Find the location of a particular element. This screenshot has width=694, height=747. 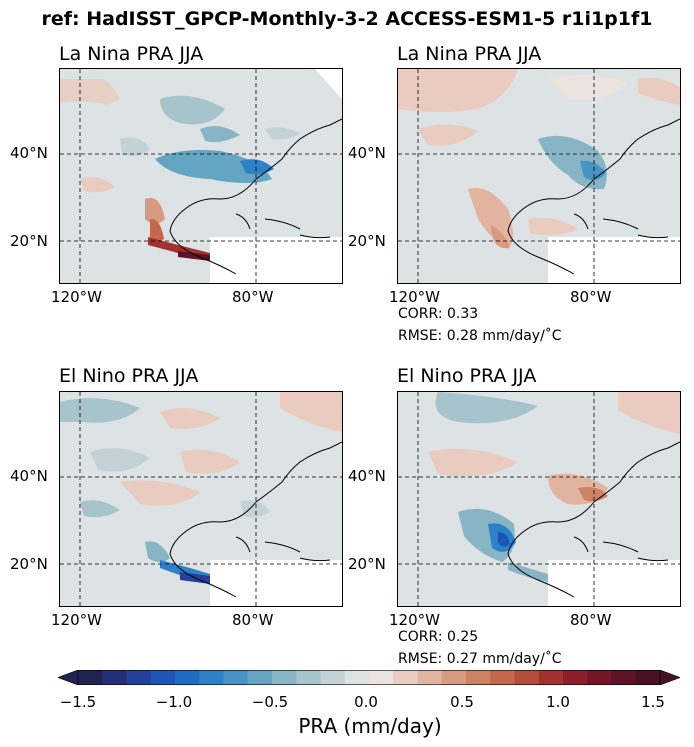

colorbar-tick: 1.5 is located at coordinates (653, 702).